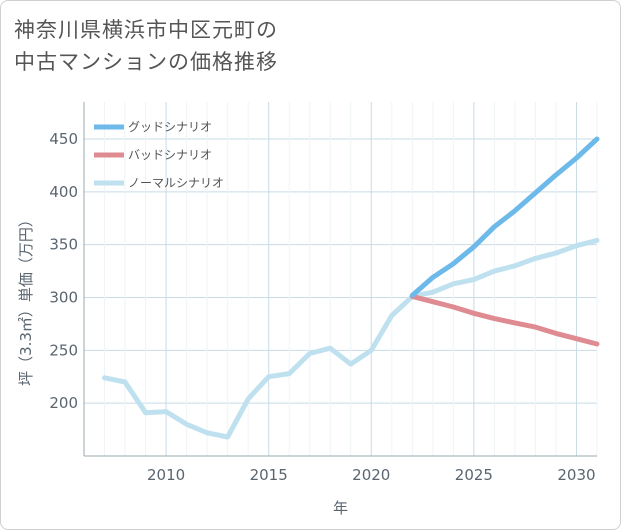 The image size is (621, 530). What do you see at coordinates (63, 350) in the screenshot?
I see `y-tick-label-250: 250` at bounding box center [63, 350].